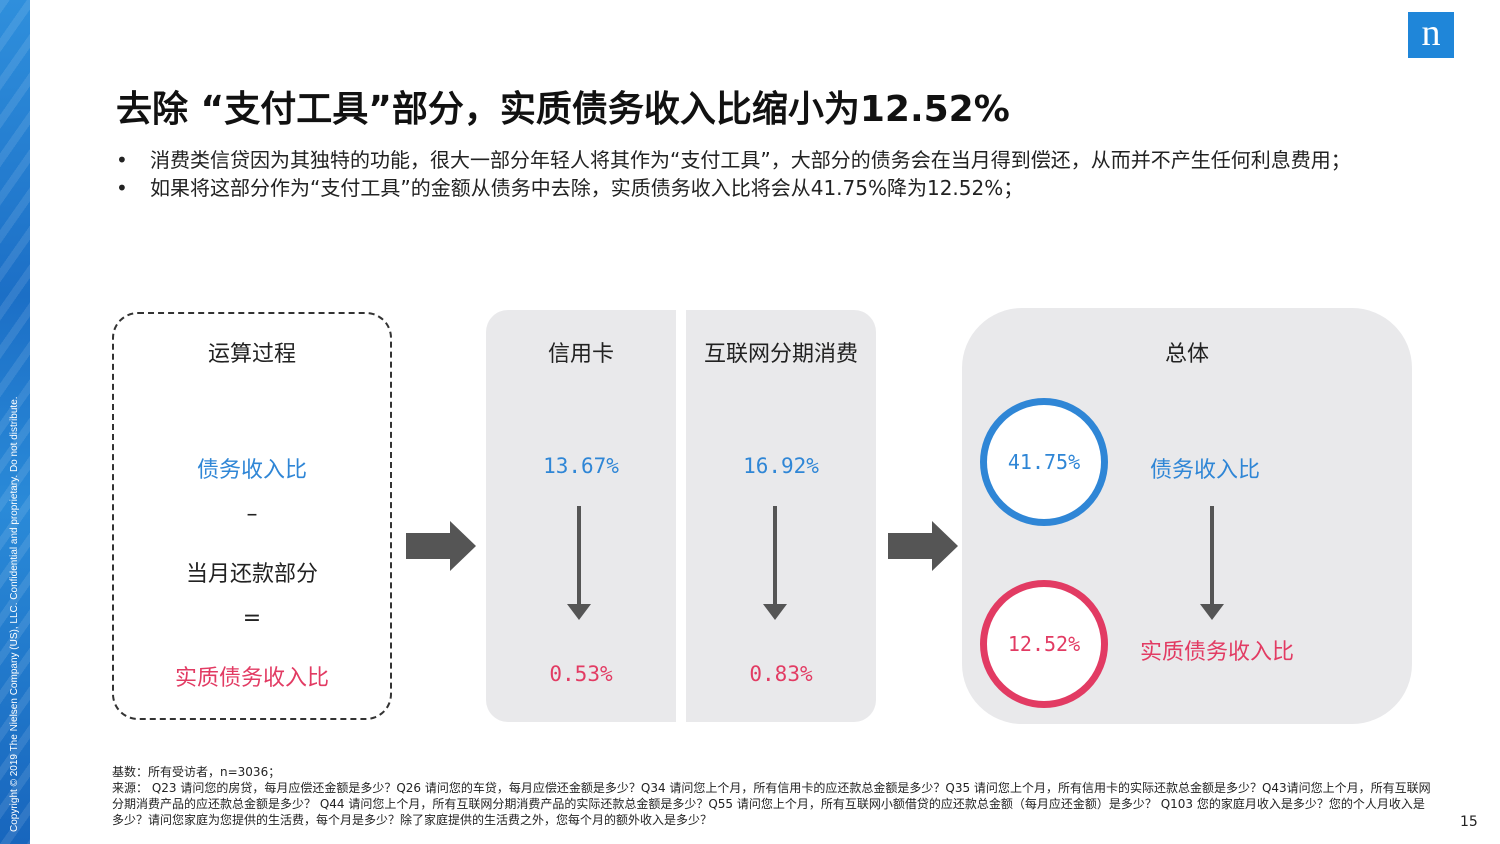 Image resolution: width=1500 pixels, height=844 pixels. I want to click on footnote-base: 基数：所有受访者，n=3036；, so click(196, 772).